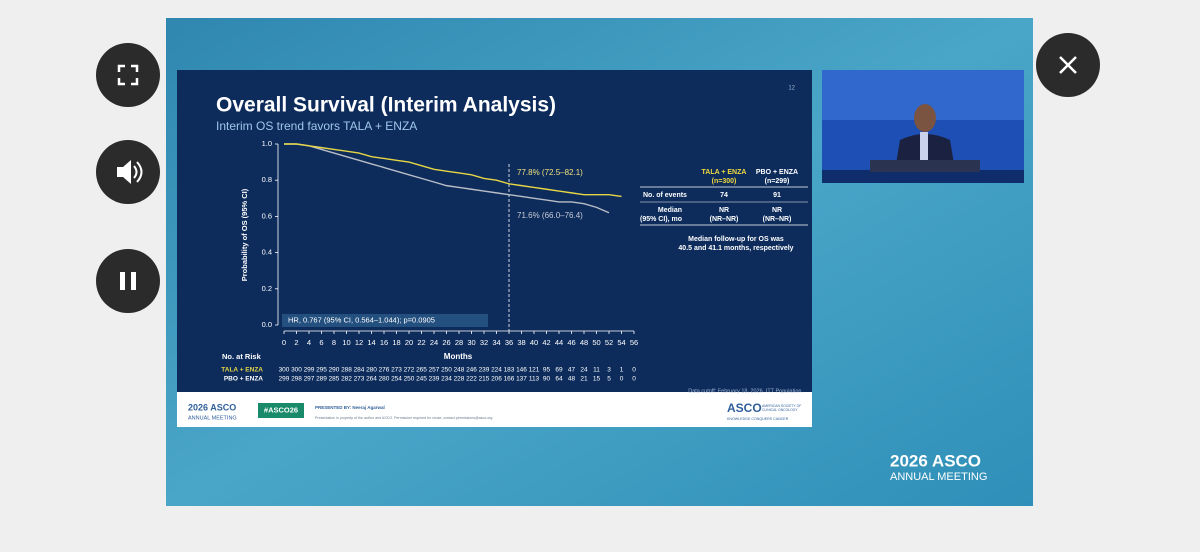 The width and height of the screenshot is (1200, 552). What do you see at coordinates (572, 370) in the screenshot?
I see `at-risk-count: 47` at bounding box center [572, 370].